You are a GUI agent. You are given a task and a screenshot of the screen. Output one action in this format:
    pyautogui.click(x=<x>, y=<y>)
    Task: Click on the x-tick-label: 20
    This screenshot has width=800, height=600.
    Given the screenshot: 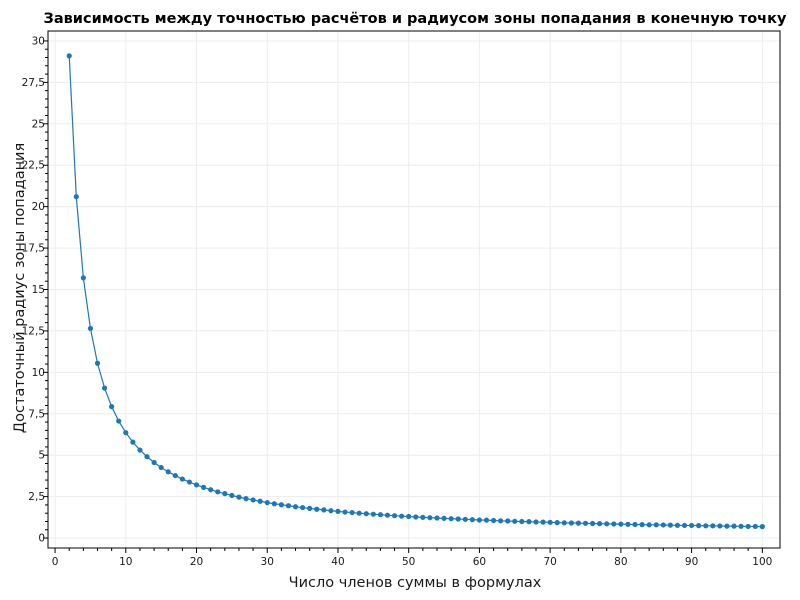 What is the action you would take?
    pyautogui.click(x=196, y=562)
    